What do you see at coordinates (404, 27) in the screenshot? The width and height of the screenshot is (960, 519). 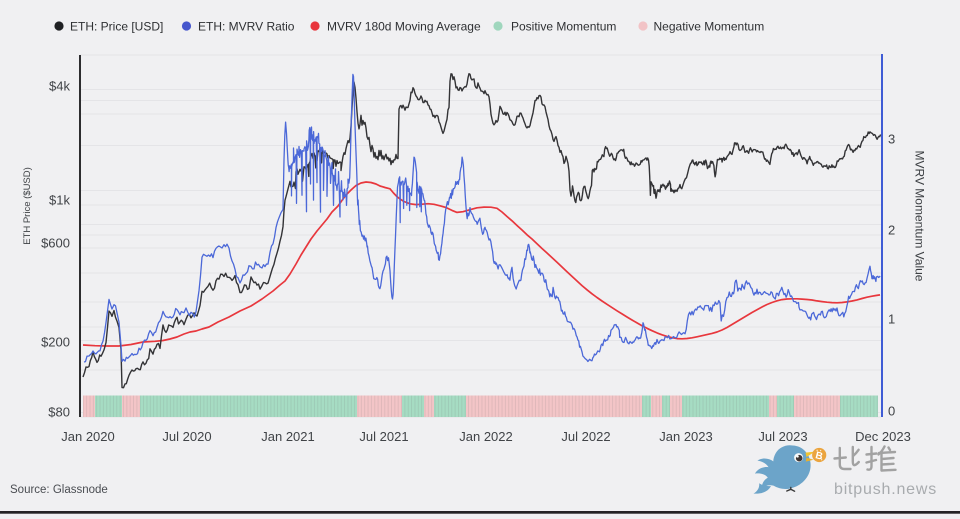 I see `svg-text: MVRV 180d Moving Average` at bounding box center [404, 27].